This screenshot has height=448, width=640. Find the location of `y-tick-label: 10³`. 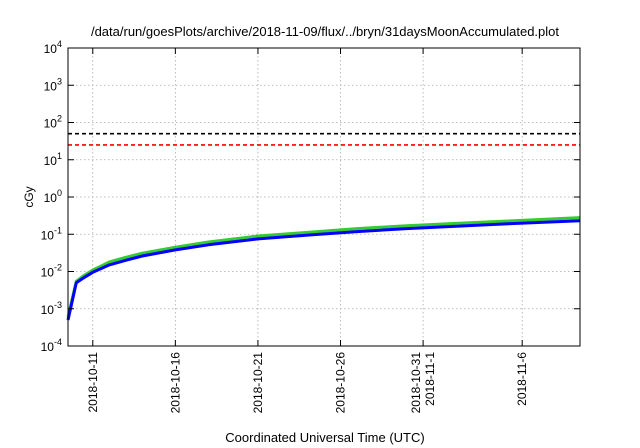

y-tick-label: 10³ is located at coordinates (53, 84).